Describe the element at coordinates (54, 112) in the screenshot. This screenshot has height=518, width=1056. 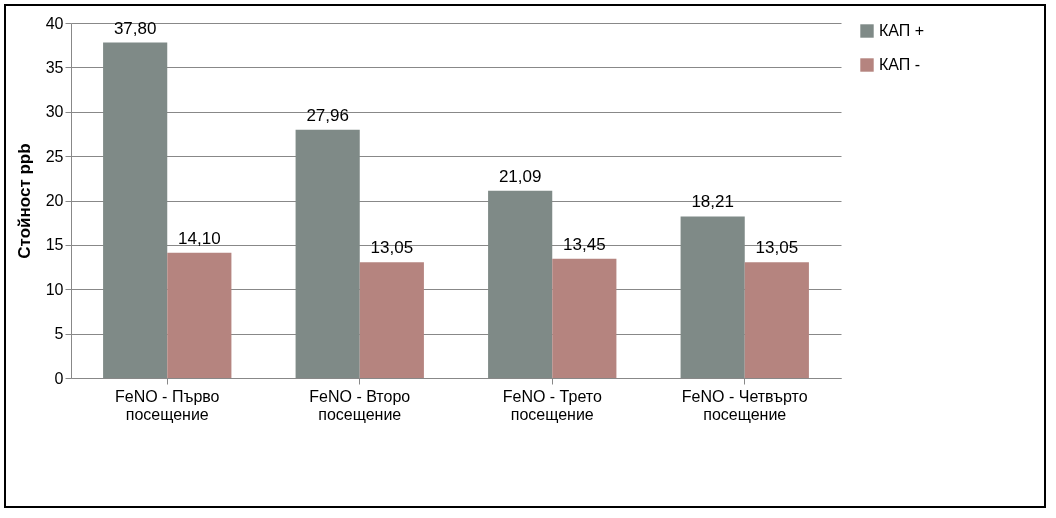
I see `y-tick-label: 30` at that location.